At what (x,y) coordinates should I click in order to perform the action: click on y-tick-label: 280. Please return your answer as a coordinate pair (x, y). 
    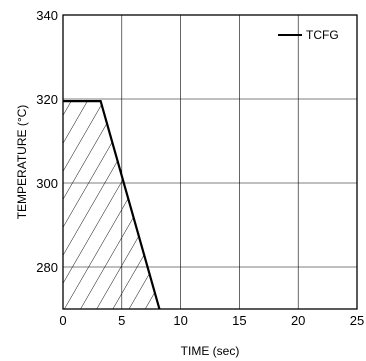
    Looking at the image, I should click on (47, 267).